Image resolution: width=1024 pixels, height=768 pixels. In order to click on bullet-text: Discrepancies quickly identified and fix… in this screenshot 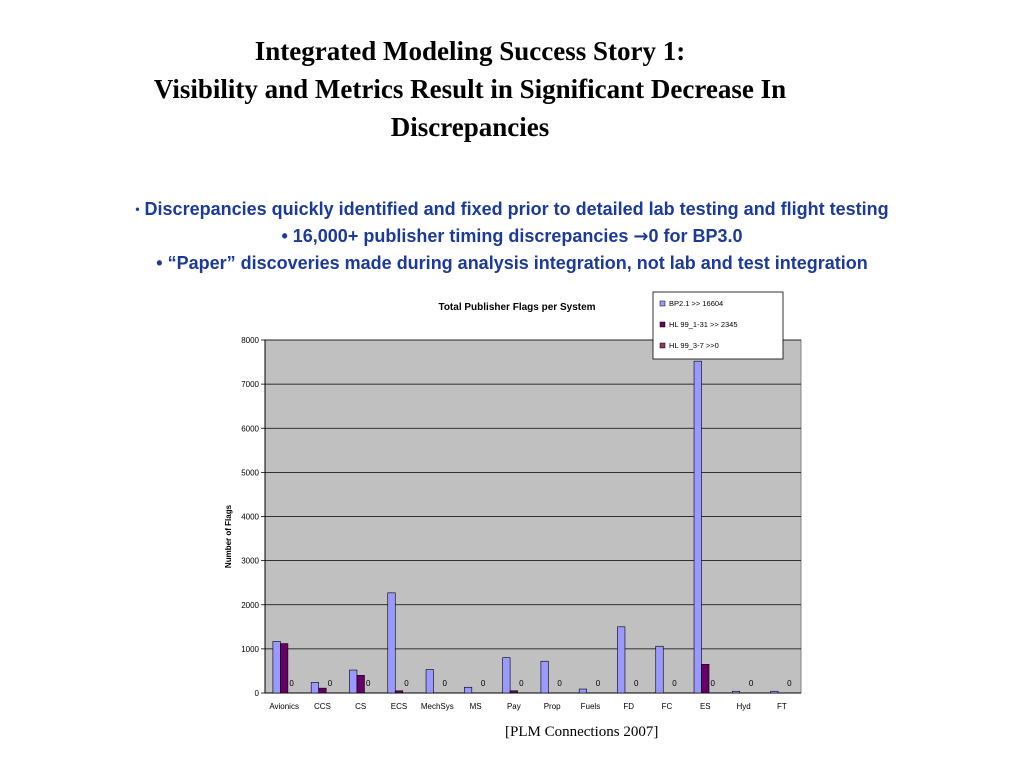, I will do `click(516, 209)`.